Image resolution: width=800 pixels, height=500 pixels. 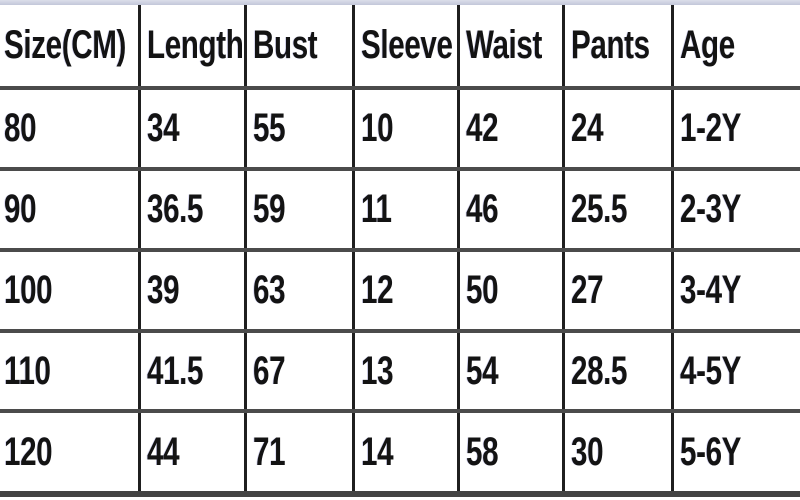 What do you see at coordinates (298, 453) in the screenshot?
I see `table-cell: 71` at bounding box center [298, 453].